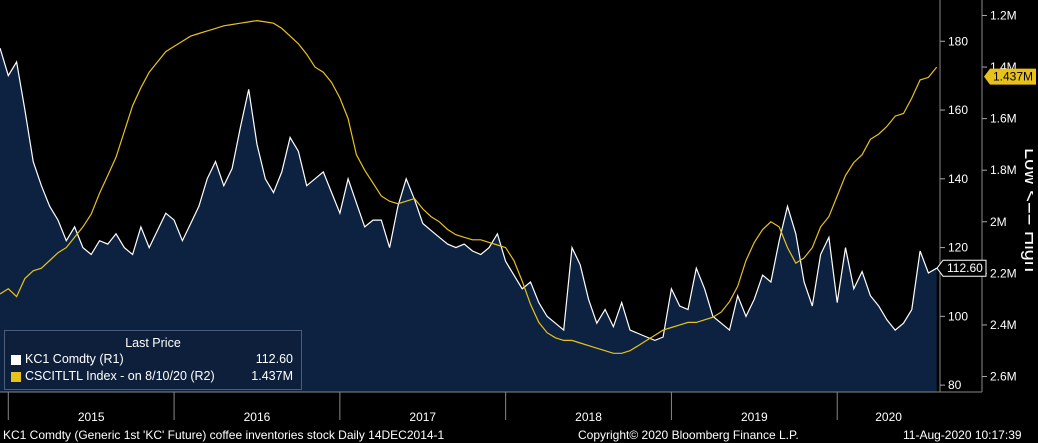 This screenshot has width=1038, height=443. Describe the element at coordinates (422, 417) in the screenshot. I see `x-tick-label: 2017` at that location.